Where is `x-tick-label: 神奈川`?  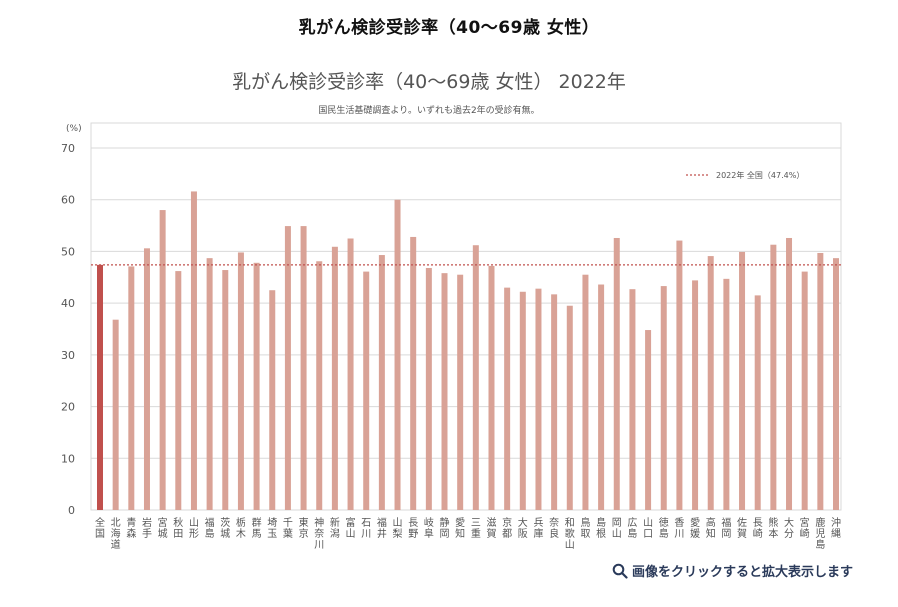 x-tick-label: 神奈川 is located at coordinates (319, 533).